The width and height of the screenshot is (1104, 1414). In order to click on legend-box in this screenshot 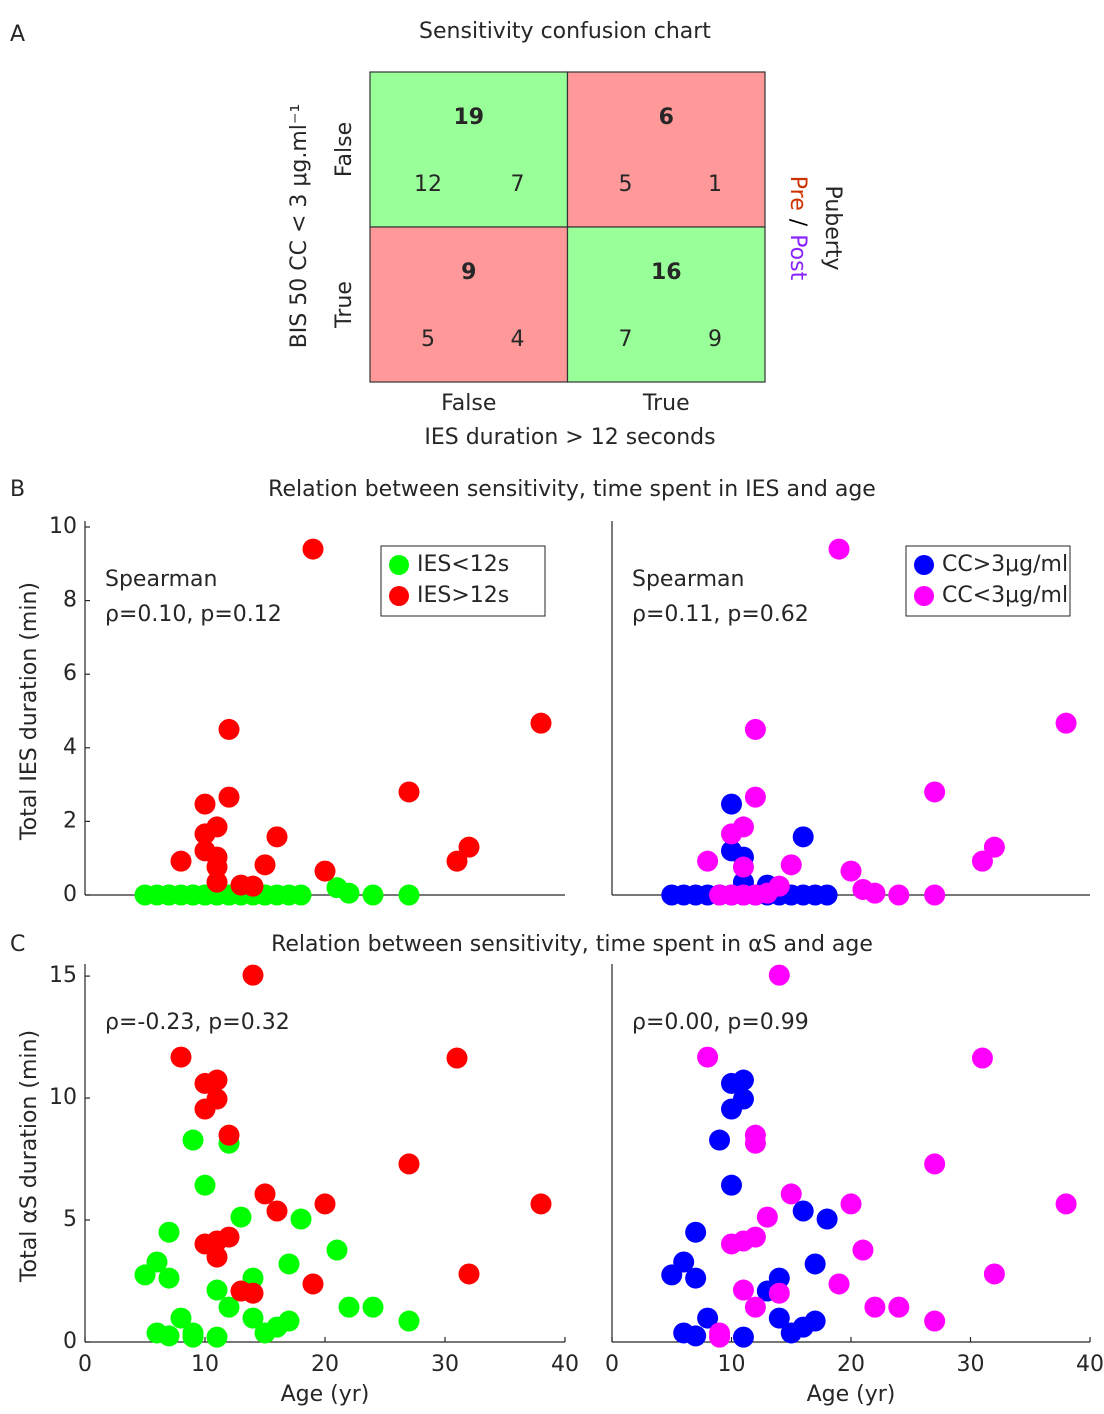, I will do `click(463, 581)`.